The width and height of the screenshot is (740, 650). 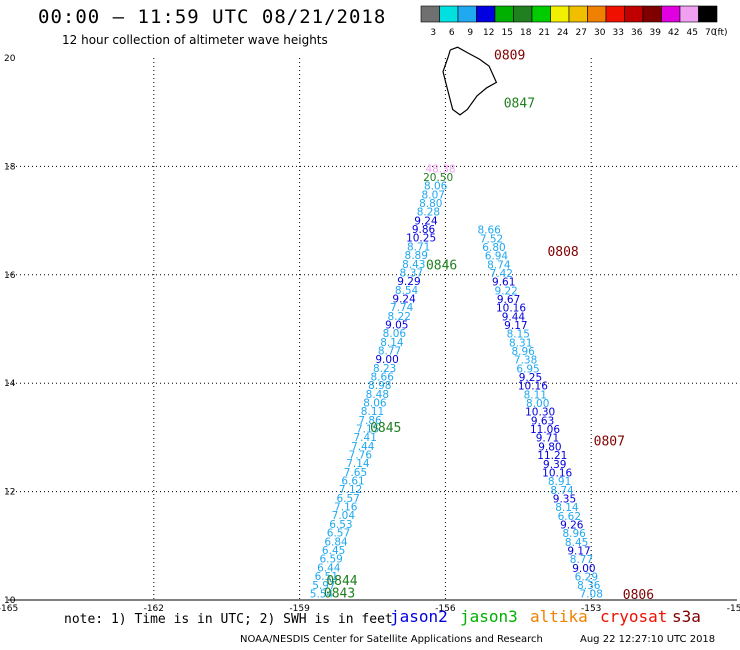 What do you see at coordinates (322, 594) in the screenshot?
I see `wave-height-label: 5.54` at bounding box center [322, 594].